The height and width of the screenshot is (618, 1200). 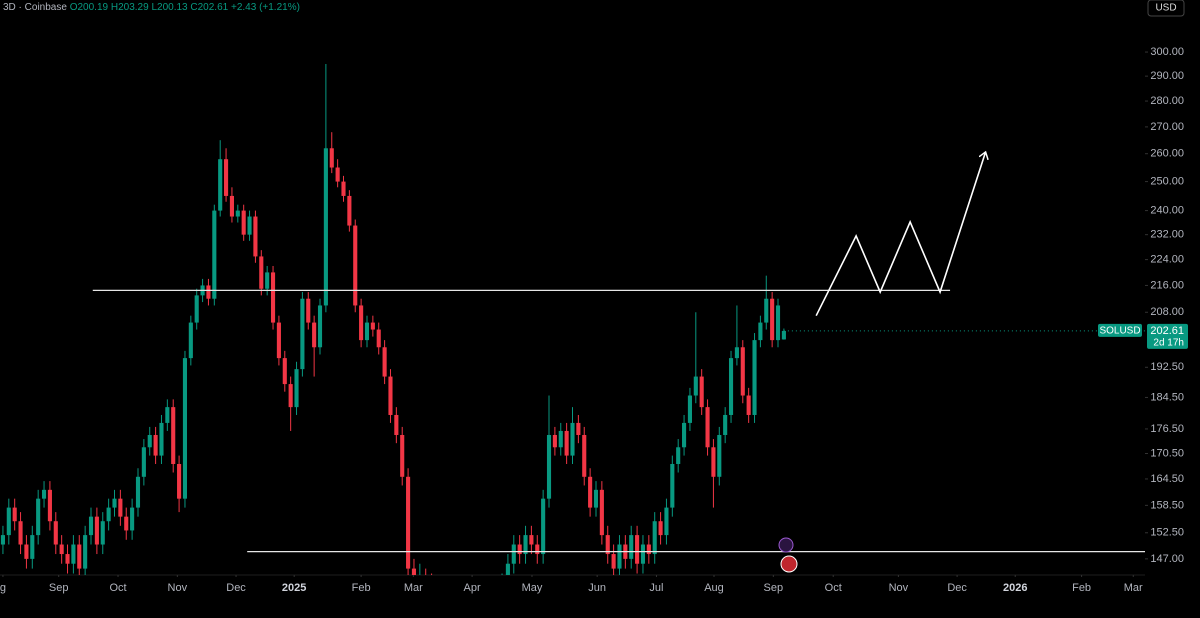 What do you see at coordinates (35, 7) in the screenshot?
I see `header-source: 3D · Coinbase` at bounding box center [35, 7].